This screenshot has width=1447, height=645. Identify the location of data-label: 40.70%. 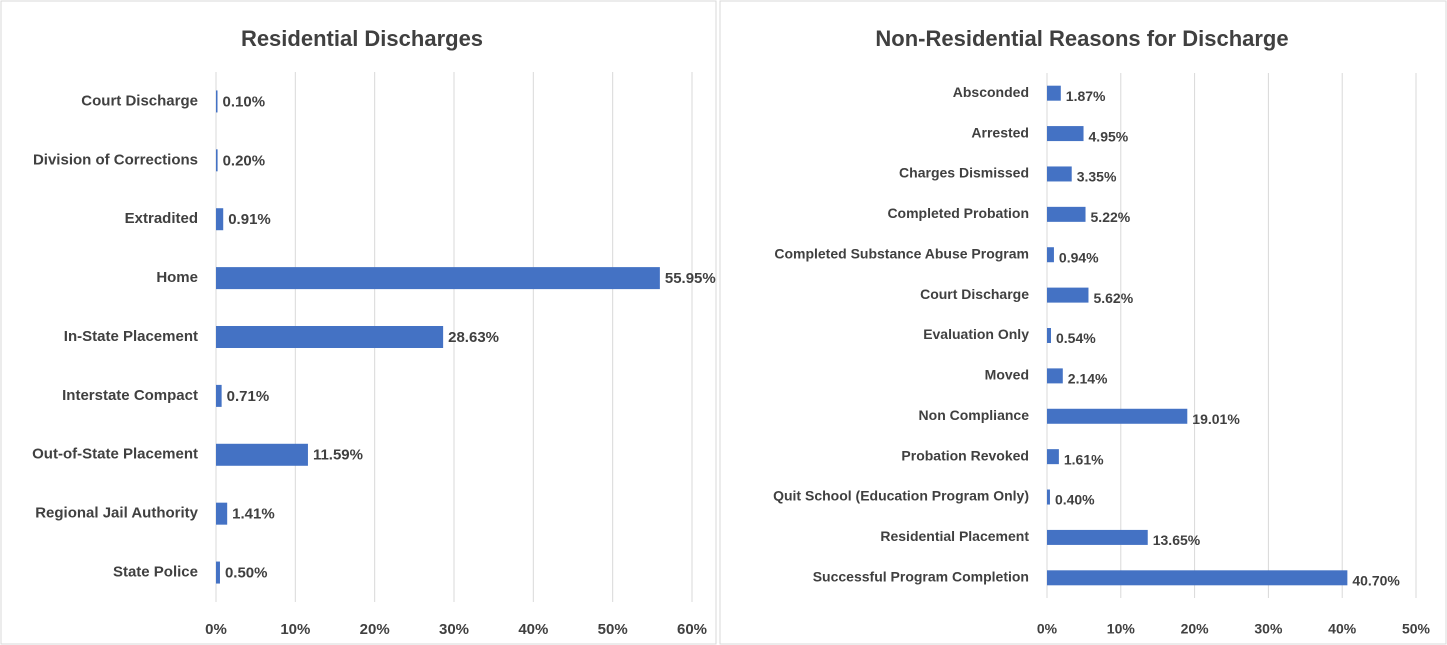
(1376, 581).